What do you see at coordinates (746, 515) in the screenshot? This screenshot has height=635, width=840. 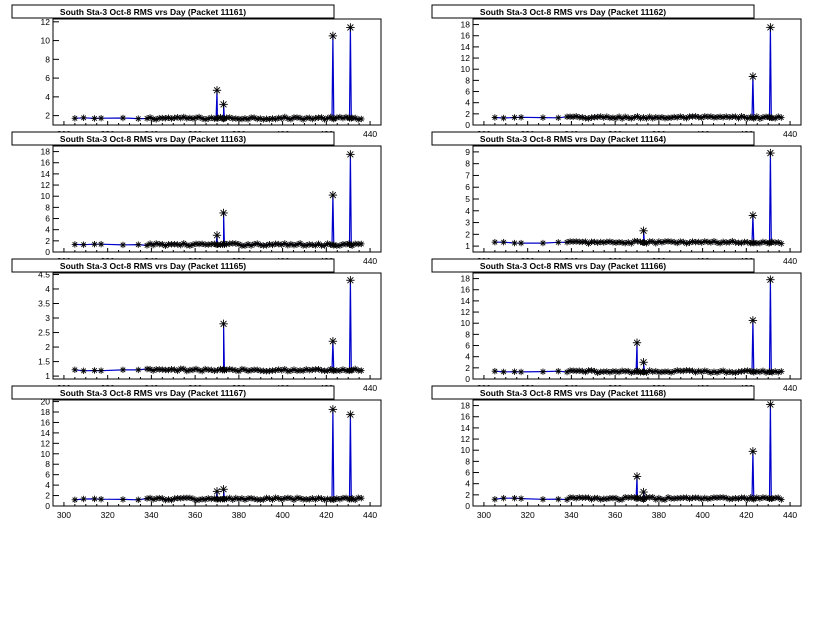 I see `x-tick-label: 420` at bounding box center [746, 515].